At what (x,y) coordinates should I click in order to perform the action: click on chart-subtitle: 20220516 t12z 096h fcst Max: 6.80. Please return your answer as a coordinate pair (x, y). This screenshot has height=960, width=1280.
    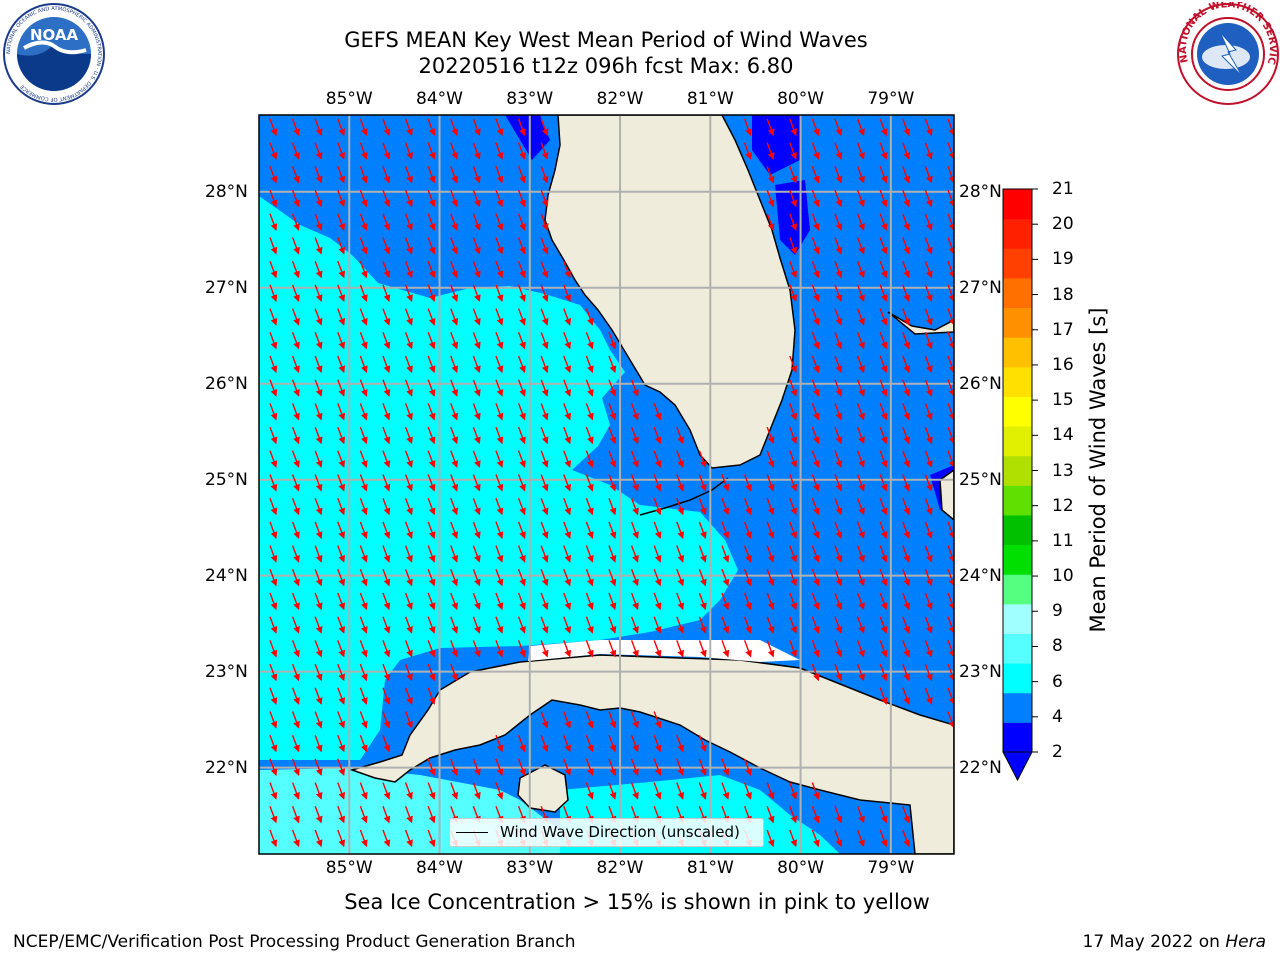
    Looking at the image, I should click on (606, 66).